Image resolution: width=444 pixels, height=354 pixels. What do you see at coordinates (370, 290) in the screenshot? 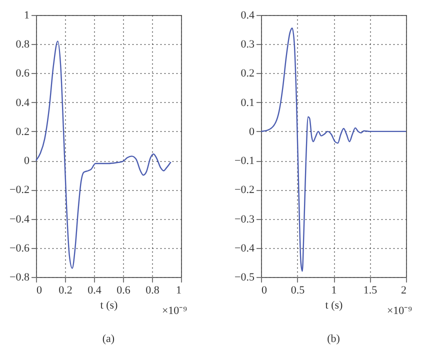
I see `x-tick-label: 1.5` at bounding box center [370, 290].